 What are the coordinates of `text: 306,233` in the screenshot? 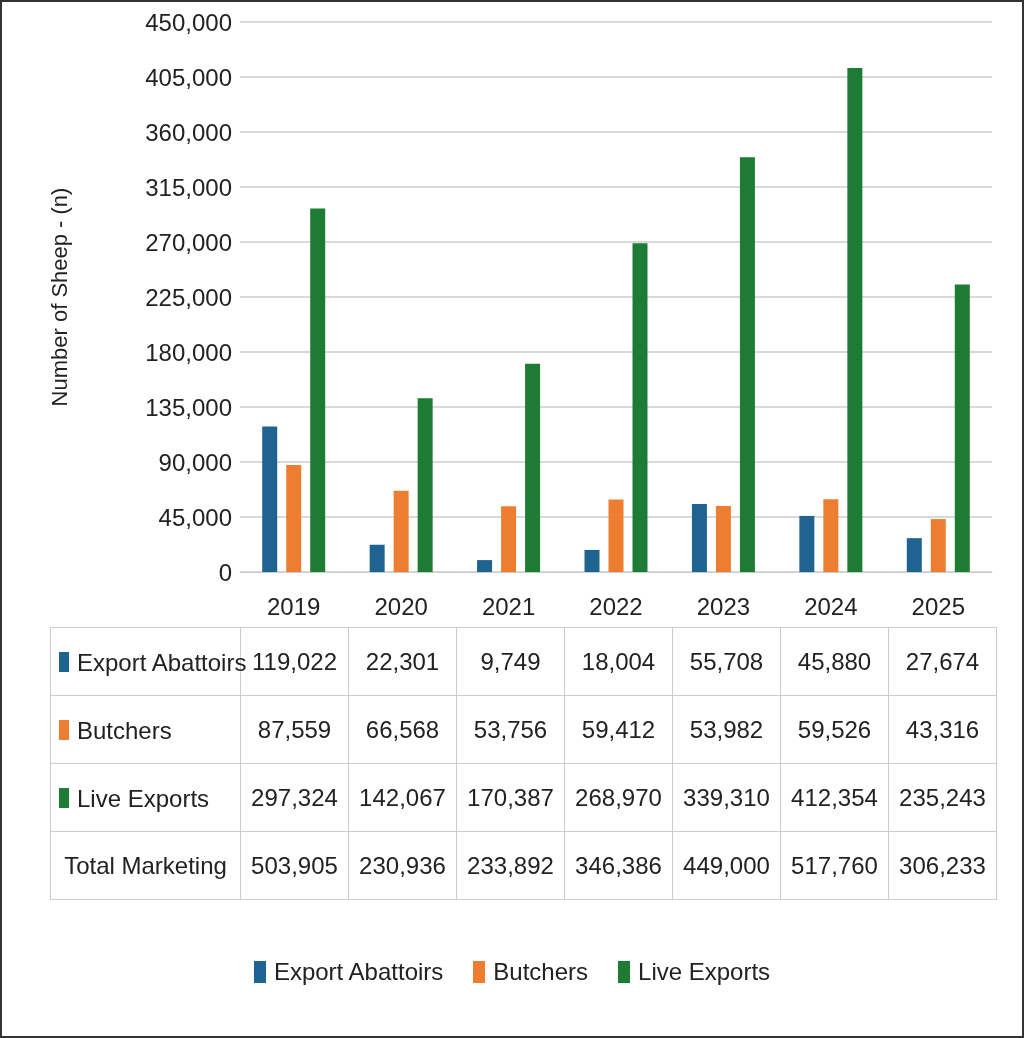 It's located at (942, 865).